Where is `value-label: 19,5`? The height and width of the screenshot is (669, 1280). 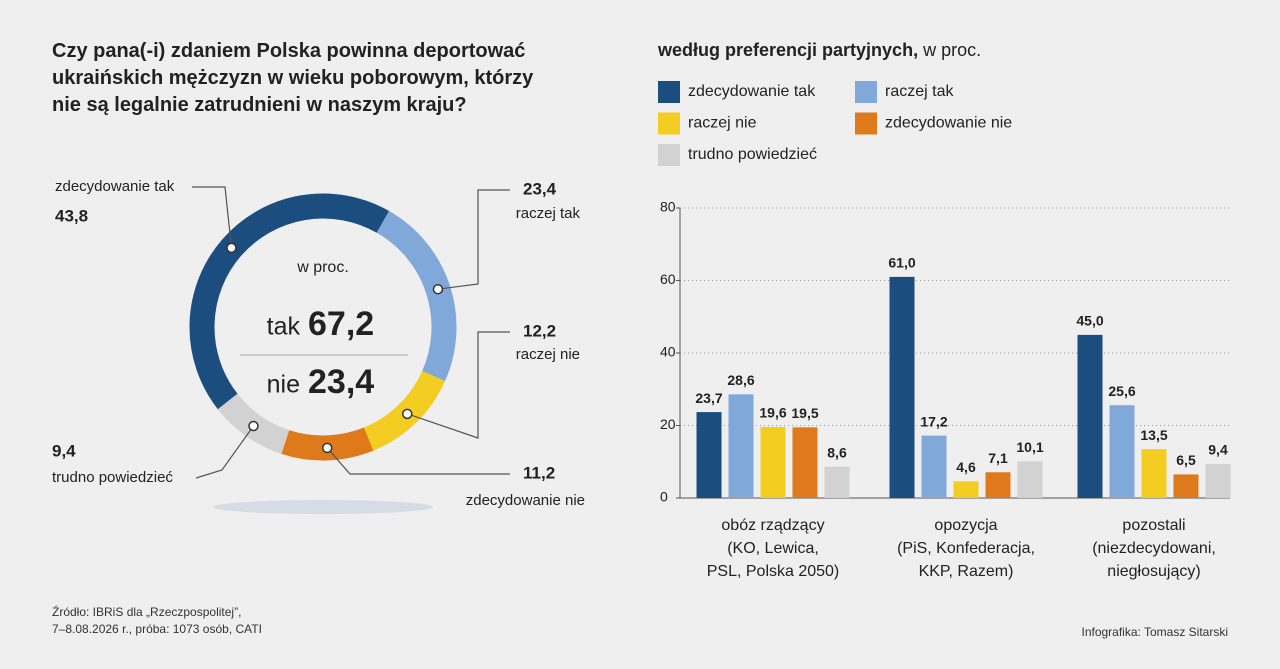
value-label: 19,5 is located at coordinates (804, 413).